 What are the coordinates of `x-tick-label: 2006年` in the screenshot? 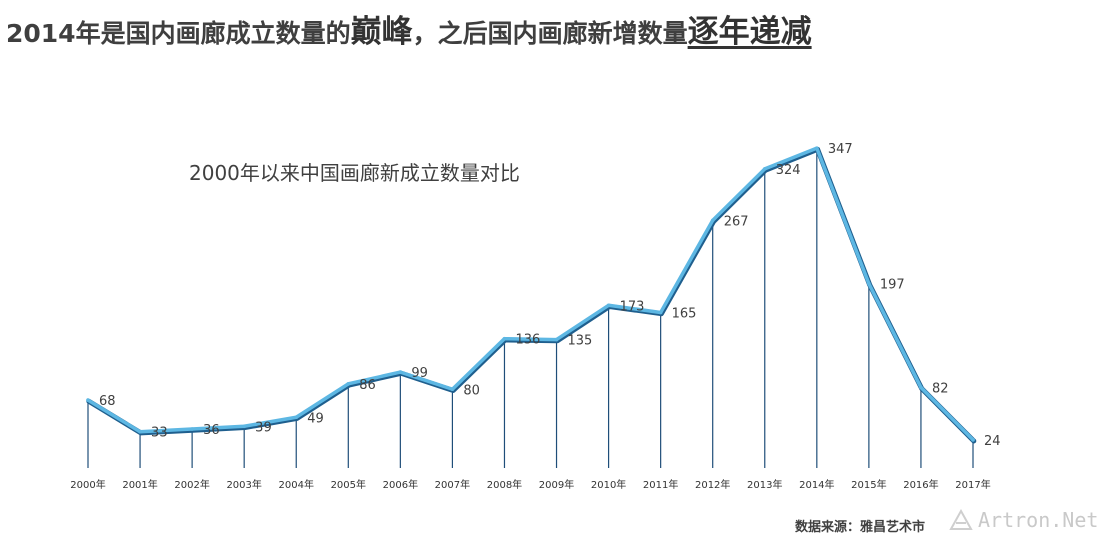 It's located at (400, 484).